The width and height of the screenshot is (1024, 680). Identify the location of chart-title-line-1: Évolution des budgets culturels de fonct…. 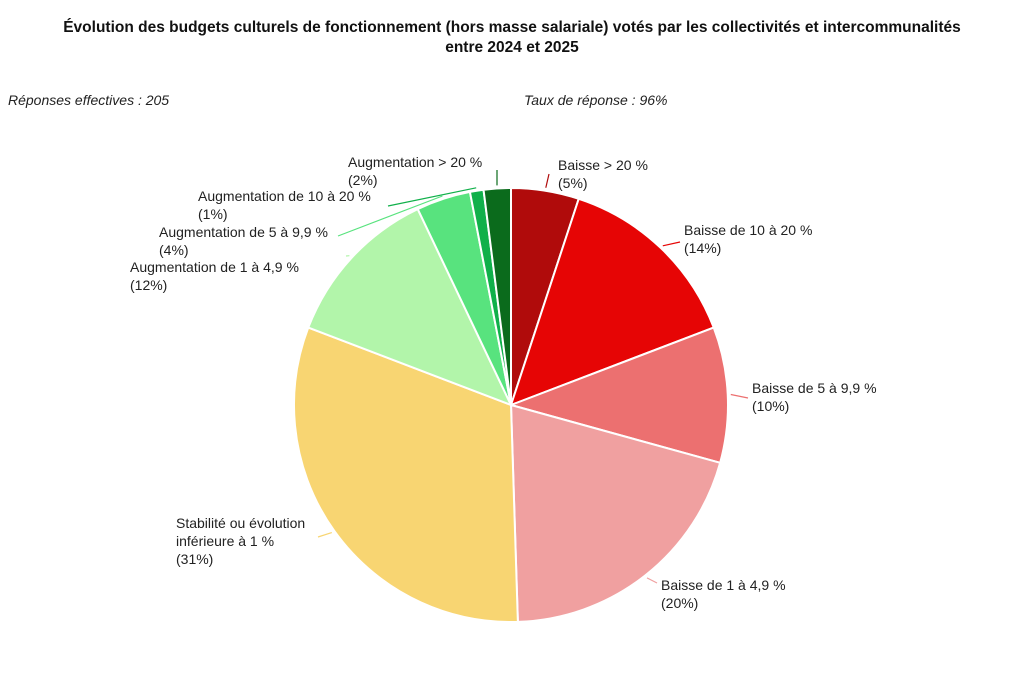
(512, 27).